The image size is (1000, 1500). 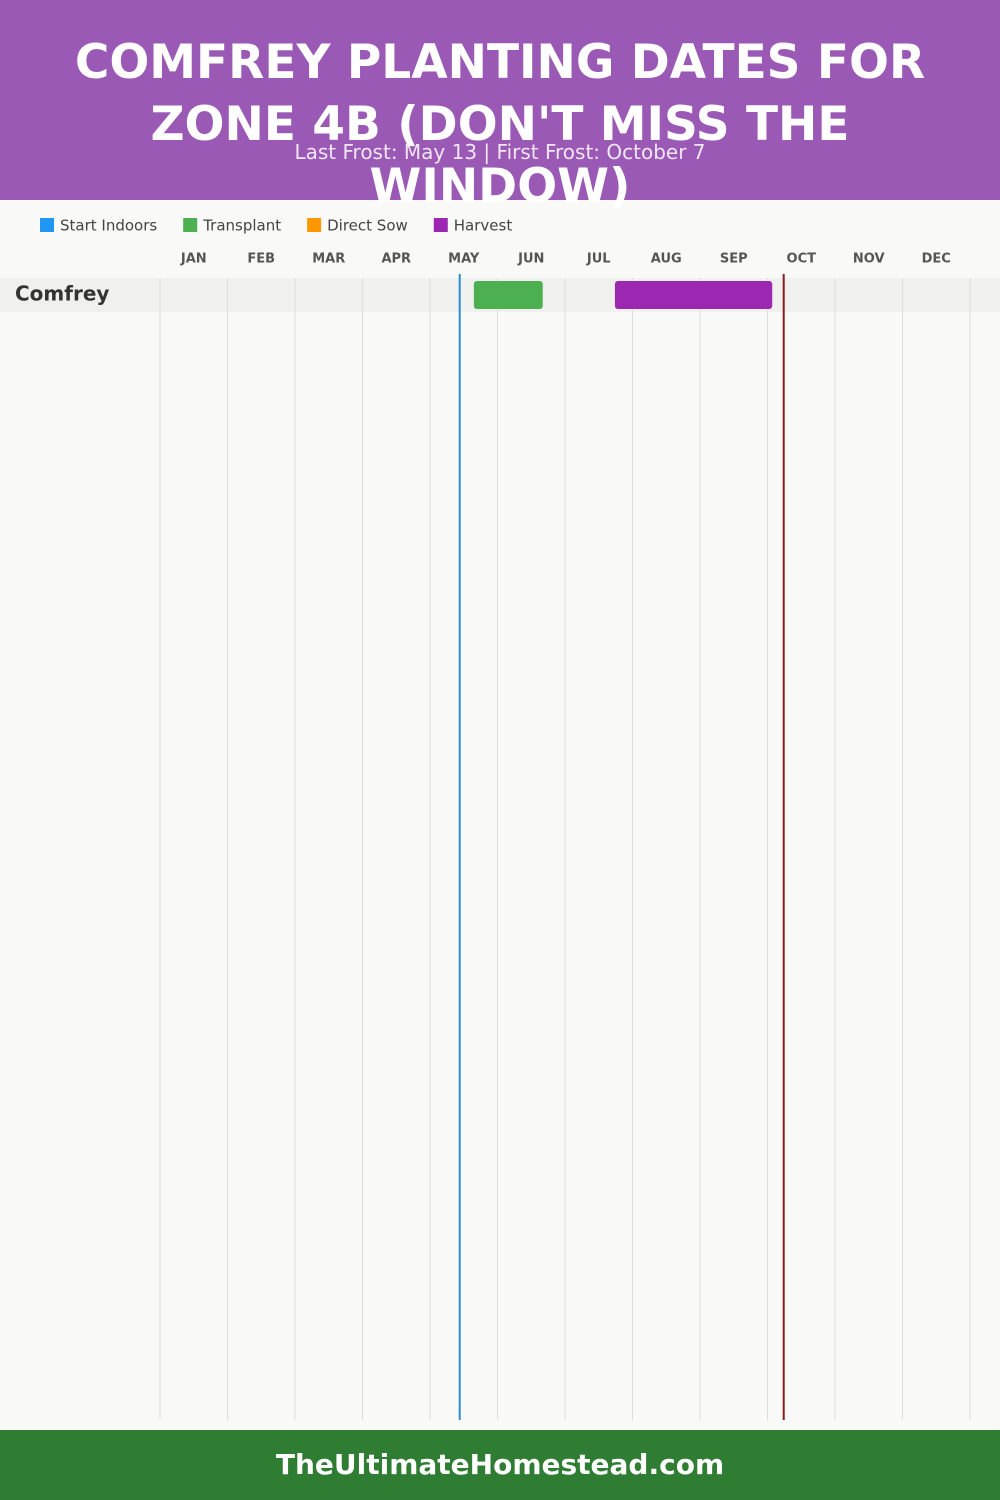 I want to click on month-label: NOV, so click(x=869, y=259).